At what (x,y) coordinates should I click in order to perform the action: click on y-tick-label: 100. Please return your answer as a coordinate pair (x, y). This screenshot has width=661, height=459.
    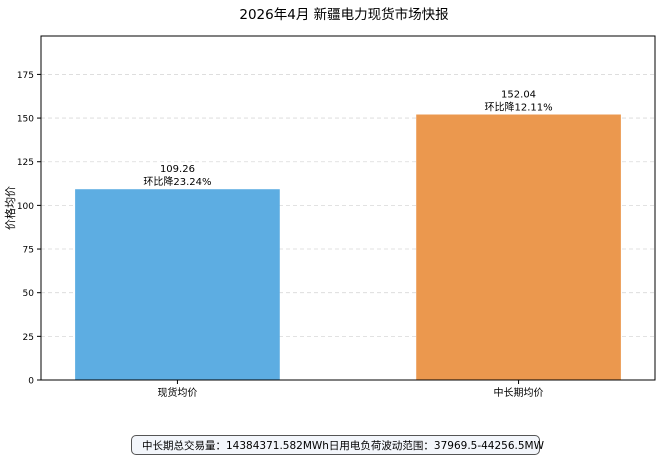
    Looking at the image, I should click on (25, 207).